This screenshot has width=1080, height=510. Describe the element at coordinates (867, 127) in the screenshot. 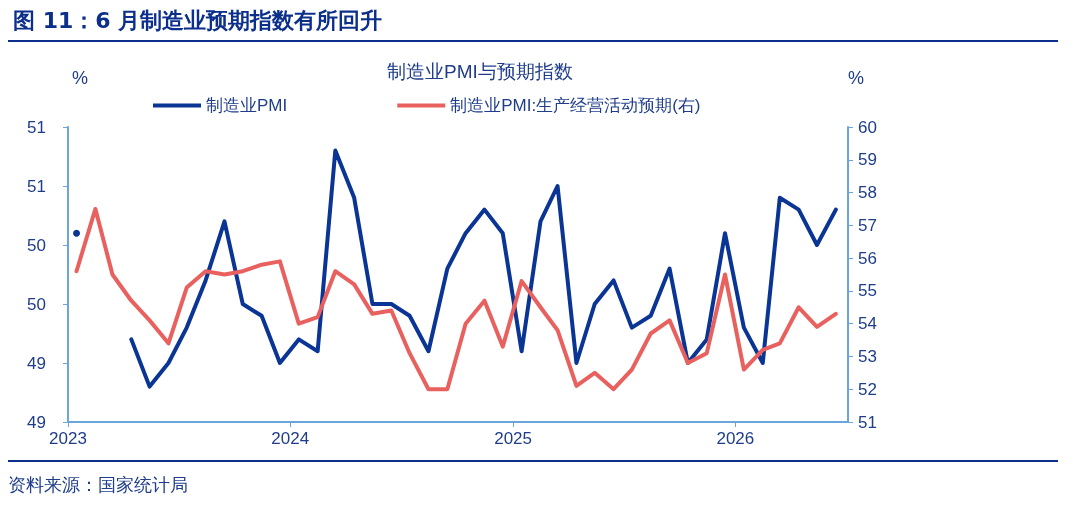

I see `y2-tick-label: 60` at that location.